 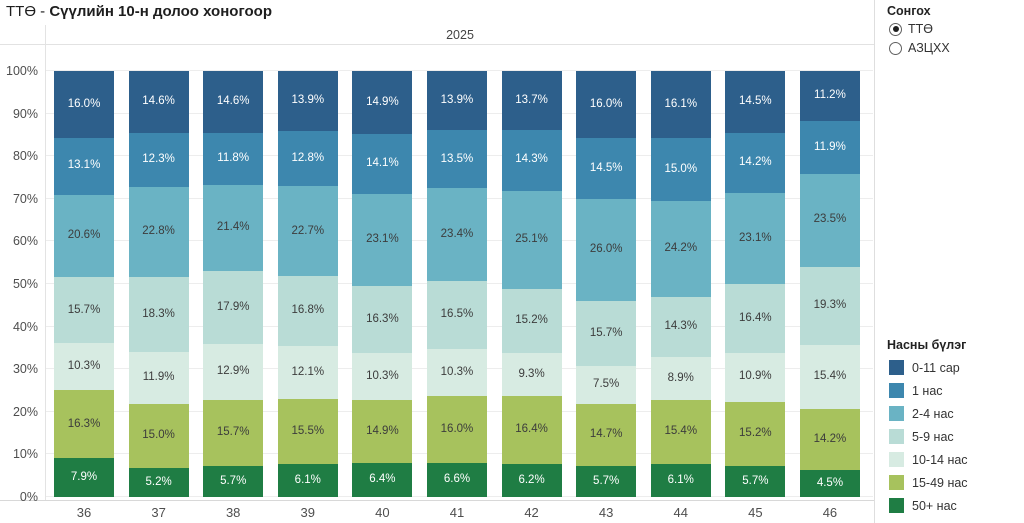 What do you see at coordinates (158, 159) in the screenshot?
I see `bar-segment-1 нас: 12.3%` at bounding box center [158, 159].